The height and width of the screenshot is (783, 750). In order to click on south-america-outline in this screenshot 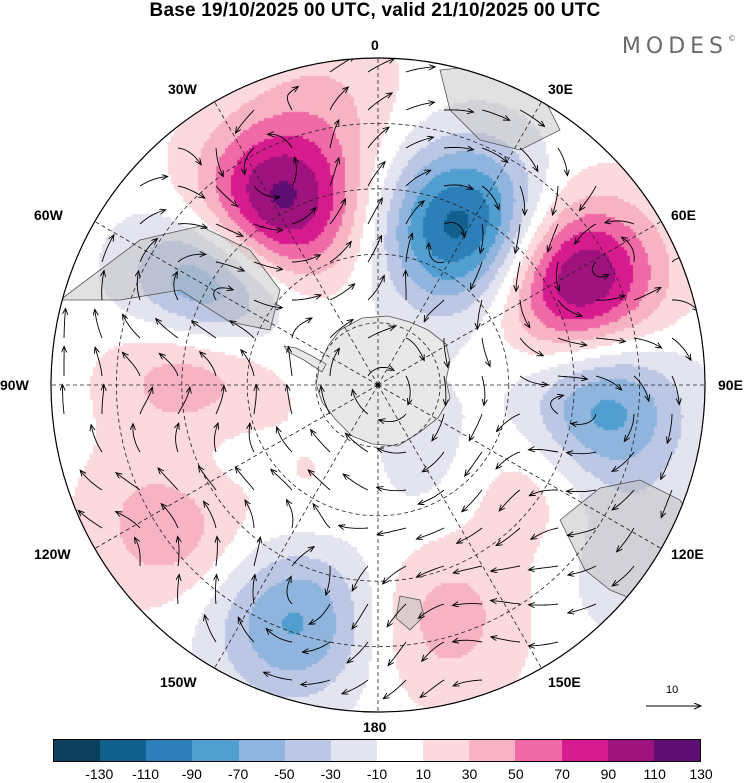, I will do `click(169, 278)`.